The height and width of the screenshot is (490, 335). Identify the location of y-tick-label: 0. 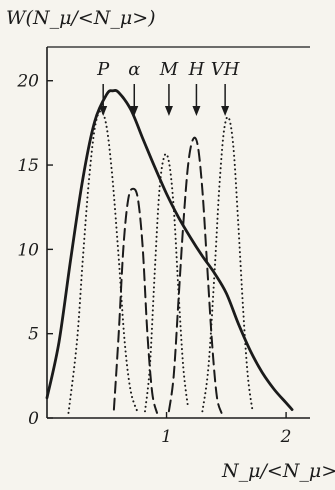
(33, 419).